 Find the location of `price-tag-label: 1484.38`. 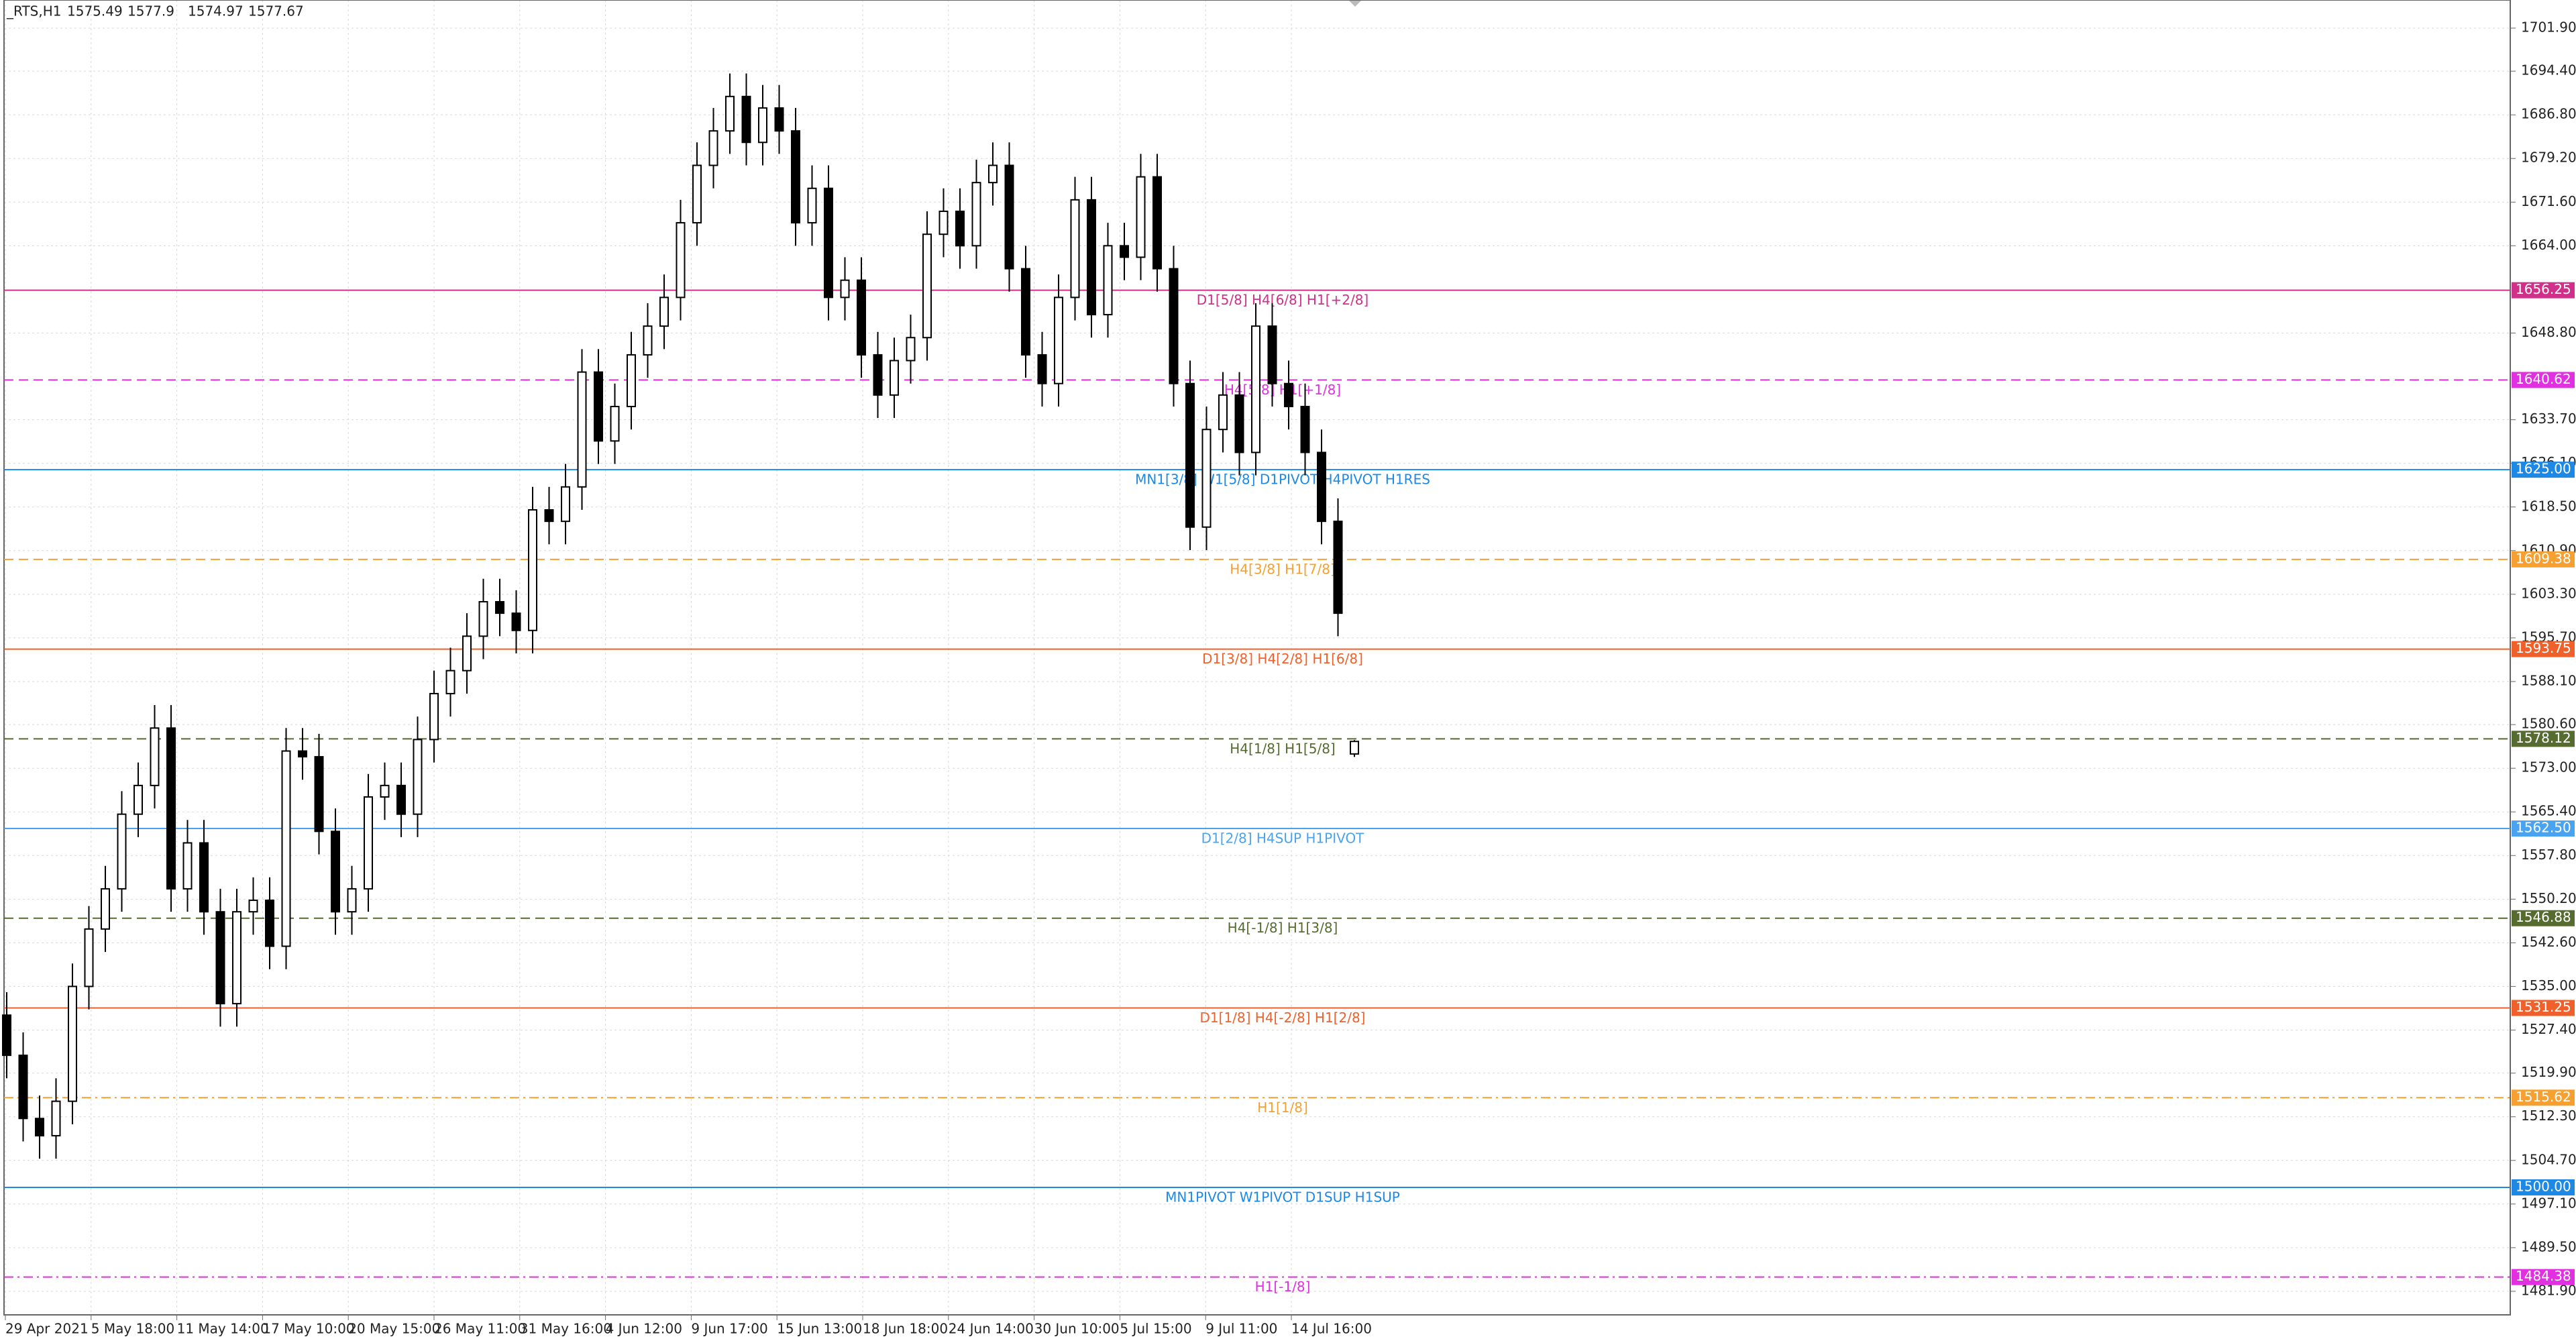

price-tag-label: 1484.38 is located at coordinates (2543, 1276).